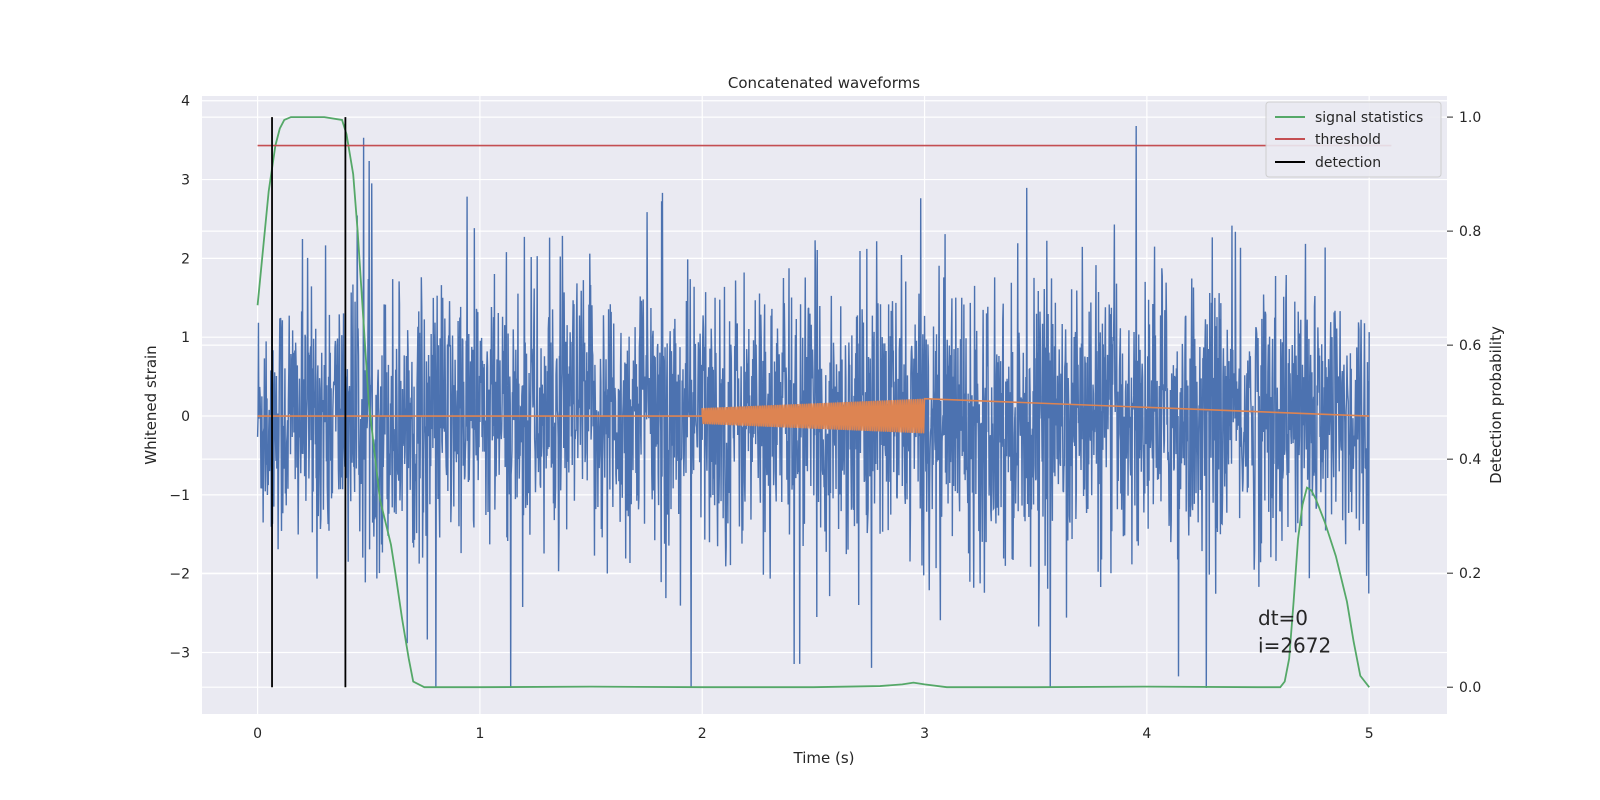 The width and height of the screenshot is (1600, 800). Describe the element at coordinates (824, 83) in the screenshot. I see `chart-title: Concatenated waveforms` at that location.